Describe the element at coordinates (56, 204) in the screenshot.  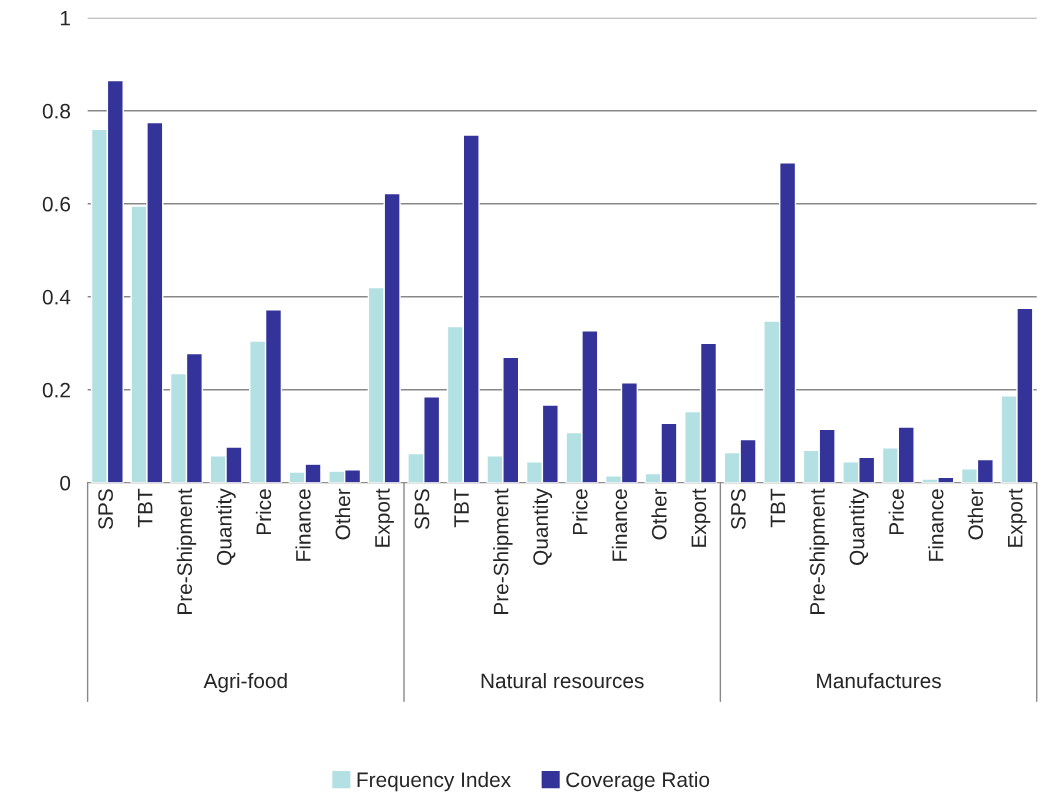
I see `y-tick-label: 0.6` at that location.